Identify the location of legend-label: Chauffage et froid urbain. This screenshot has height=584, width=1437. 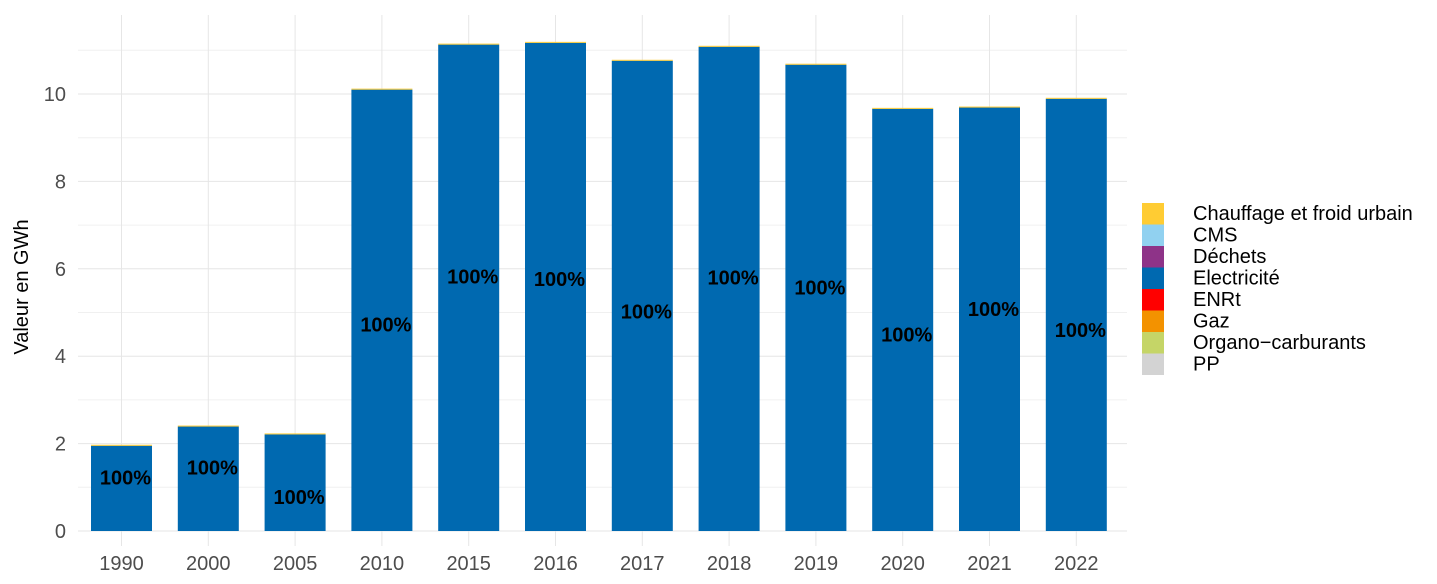
(1303, 214).